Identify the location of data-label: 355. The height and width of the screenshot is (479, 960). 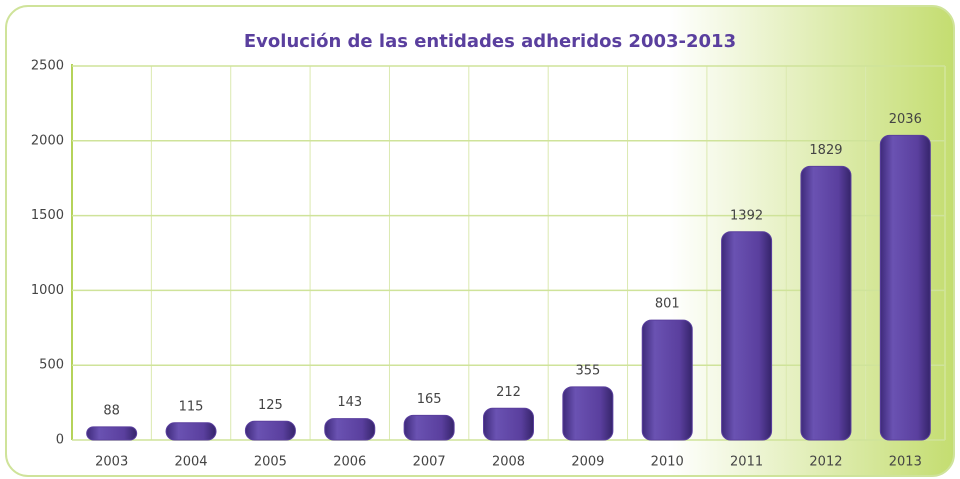
(587, 370).